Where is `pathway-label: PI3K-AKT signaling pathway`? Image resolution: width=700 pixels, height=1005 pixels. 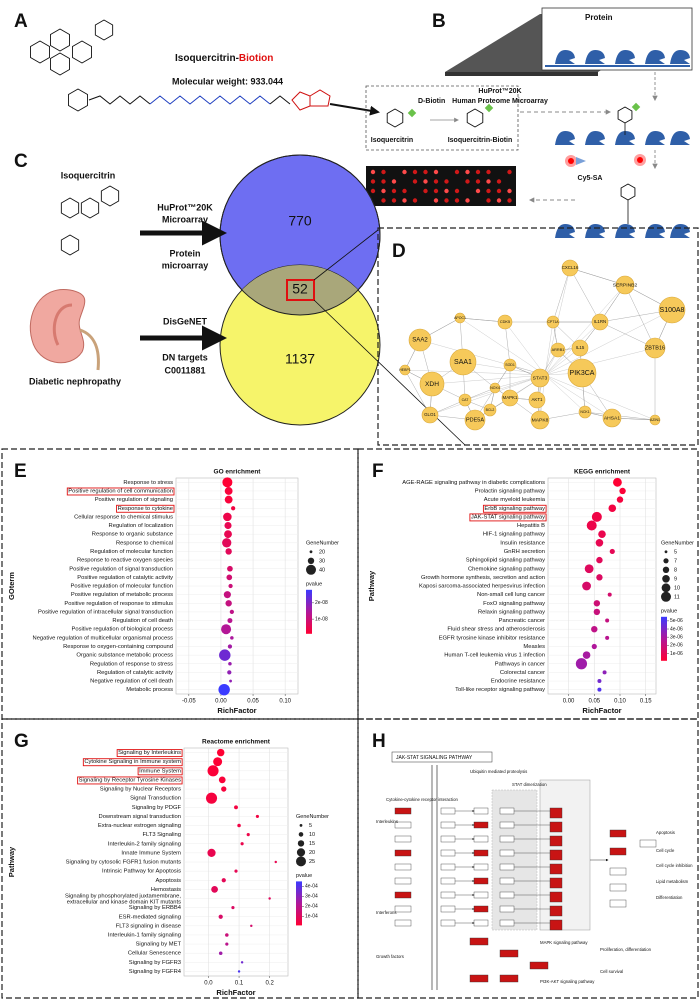 pathway-label: PI3K-AKT signaling pathway is located at coordinates (567, 981).